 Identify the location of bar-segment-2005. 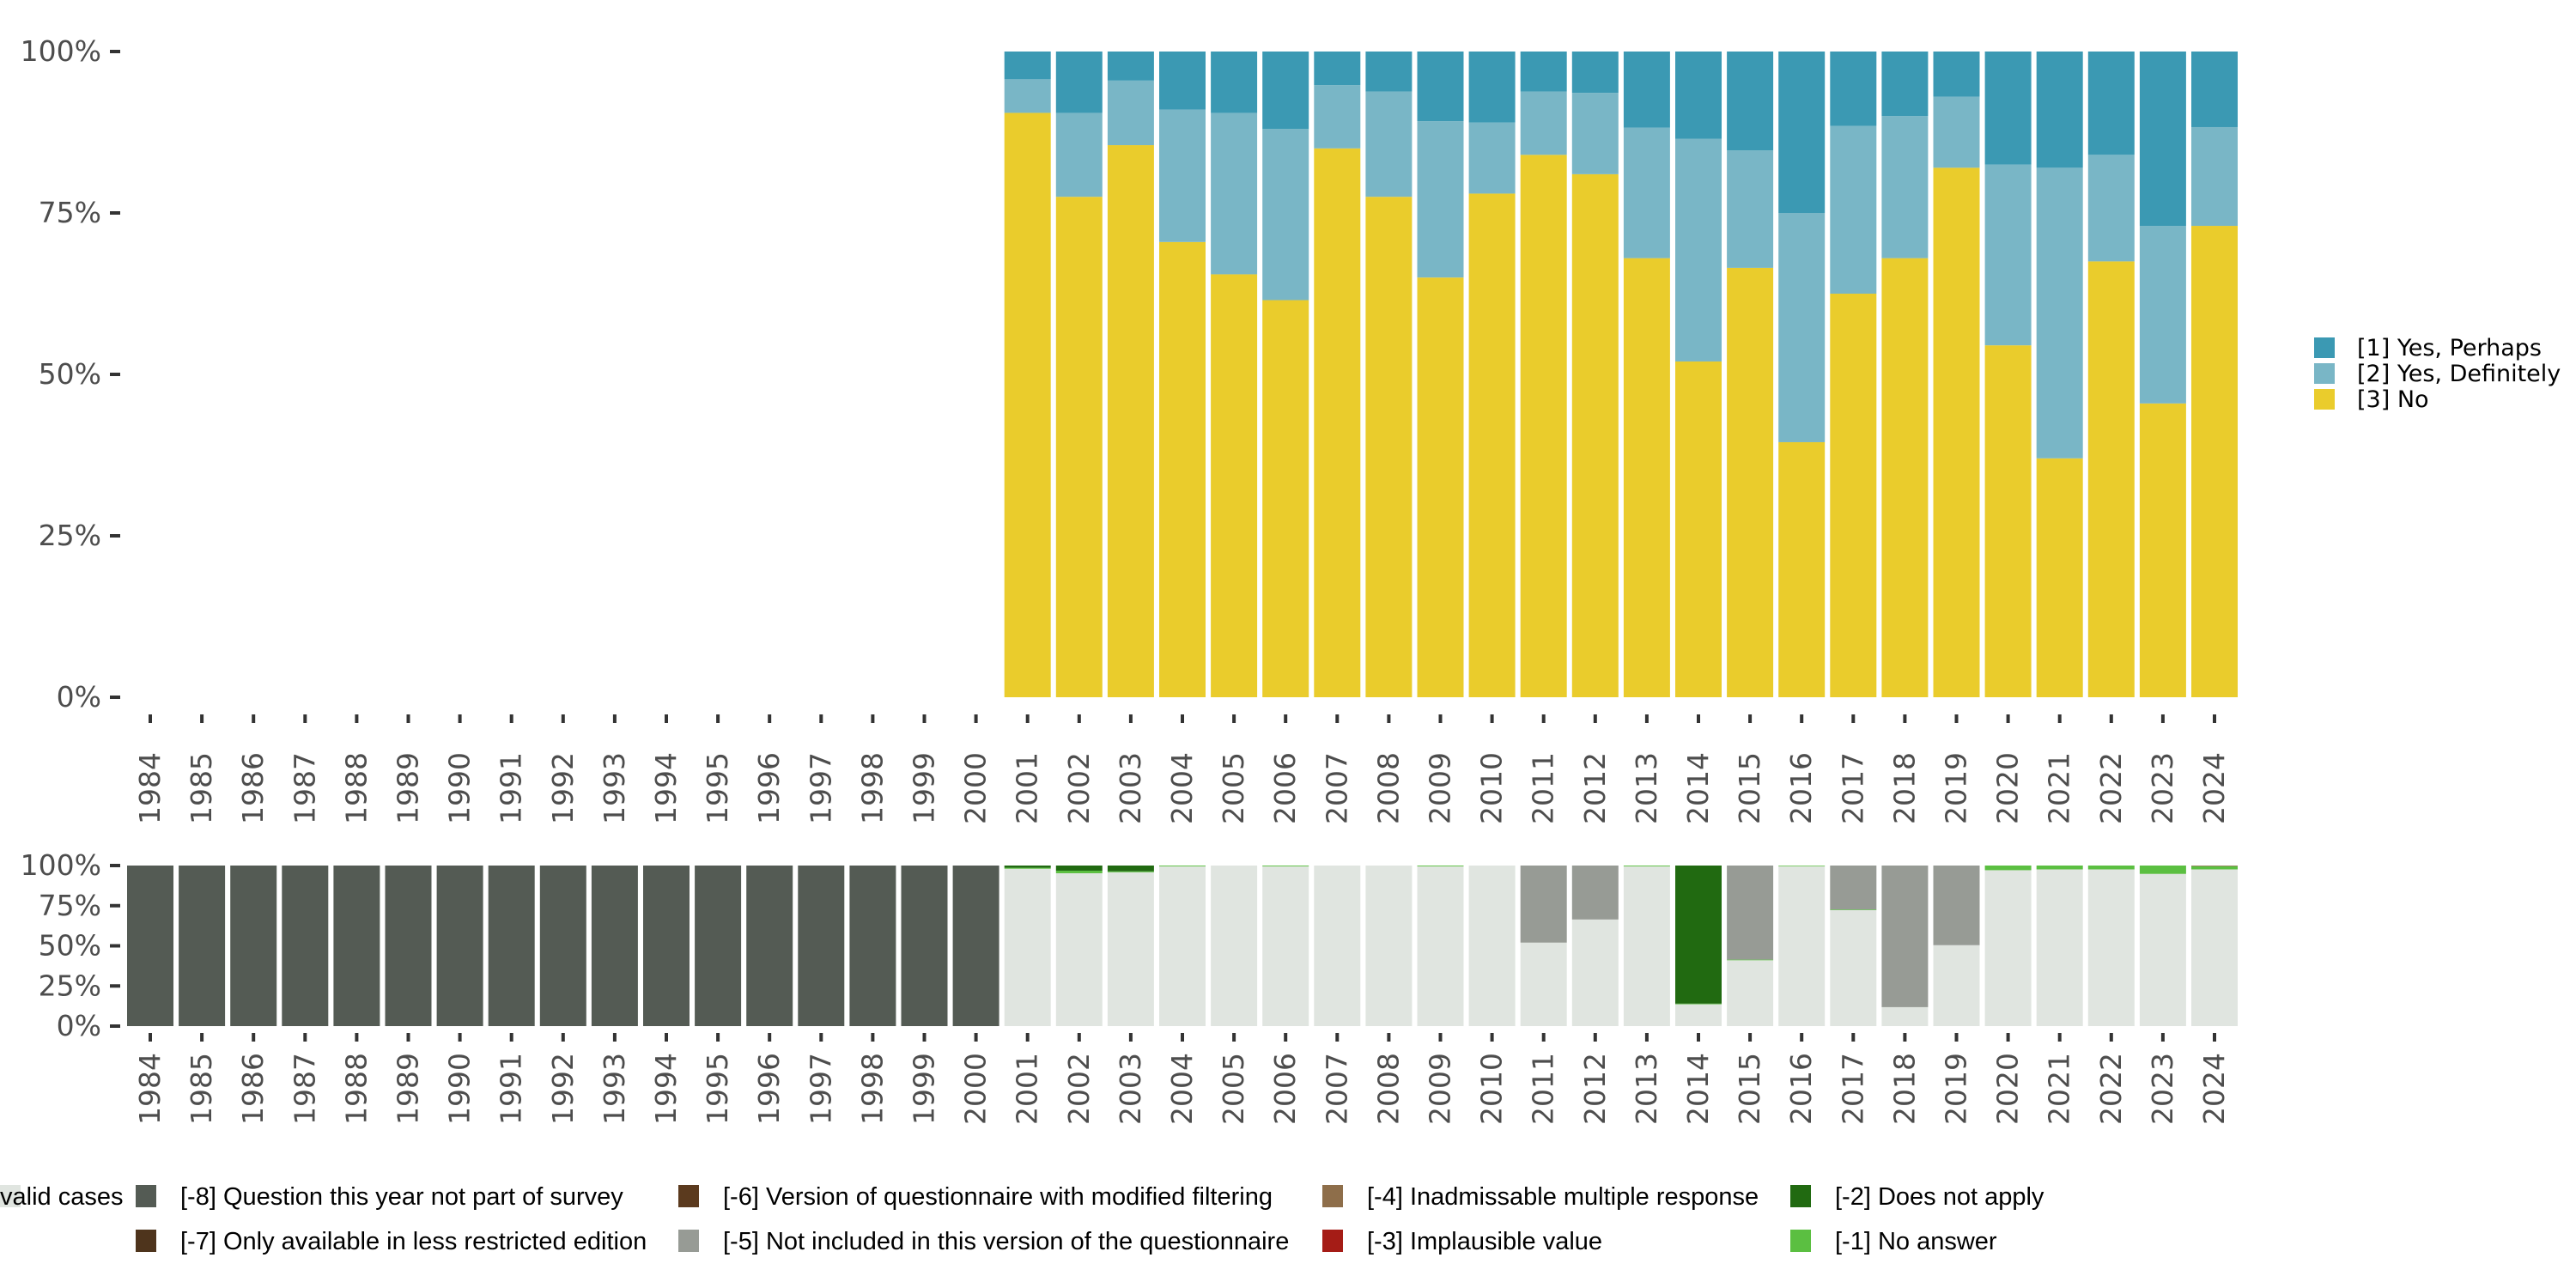
(1235, 82).